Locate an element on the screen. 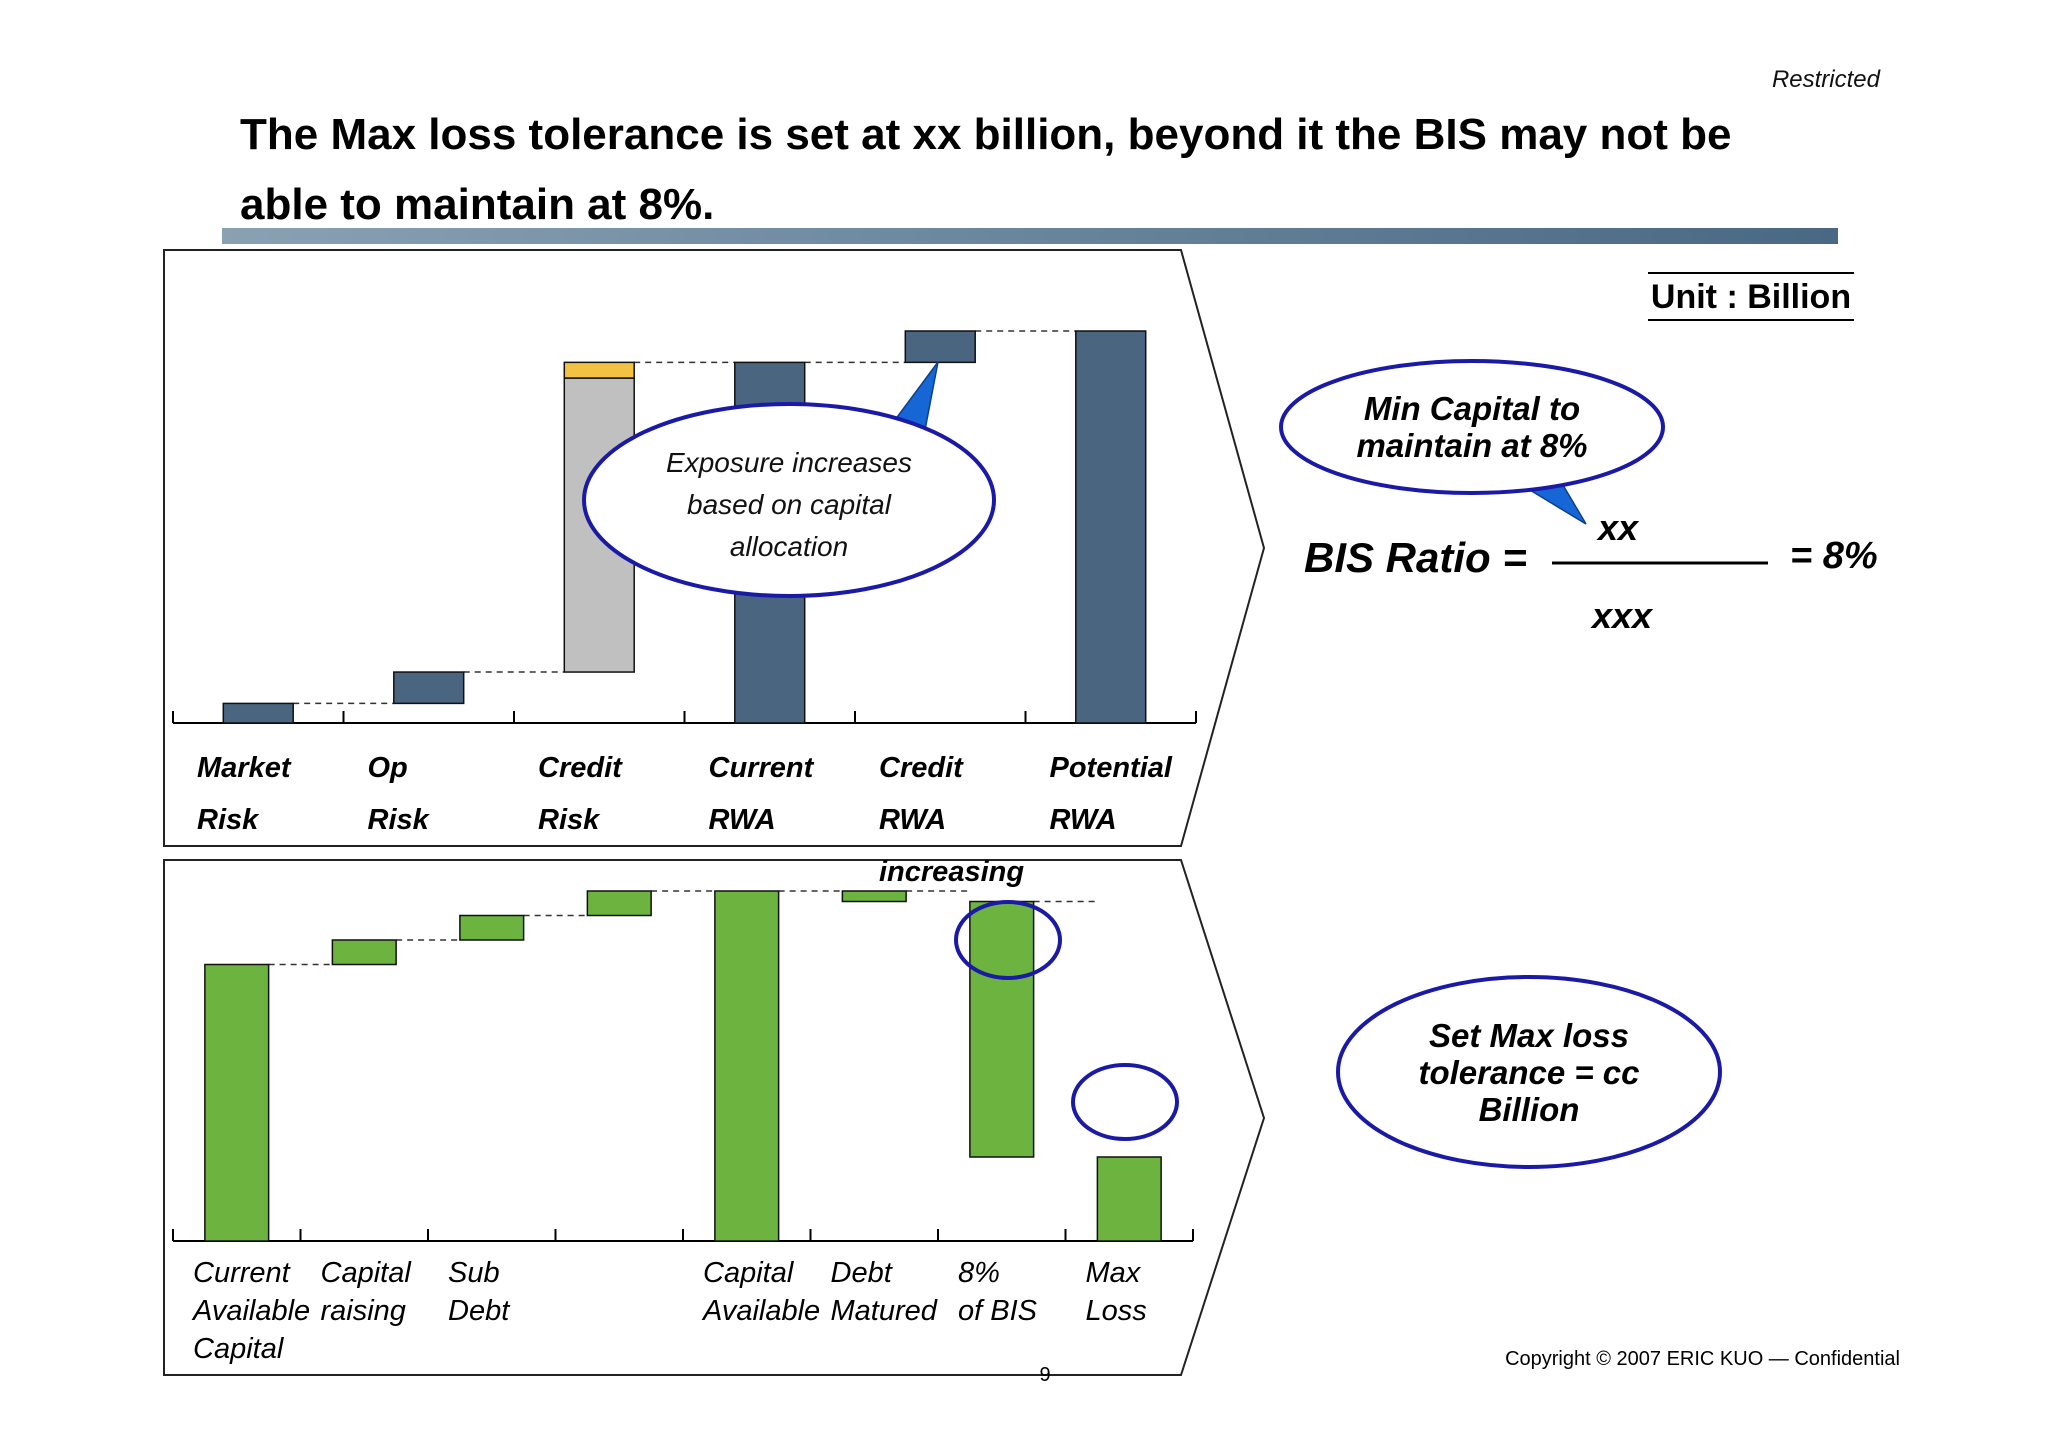 The image size is (2048, 1447). max-loss-callout: Set Max loss tolerance = cc Billion is located at coordinates (1529, 1072).